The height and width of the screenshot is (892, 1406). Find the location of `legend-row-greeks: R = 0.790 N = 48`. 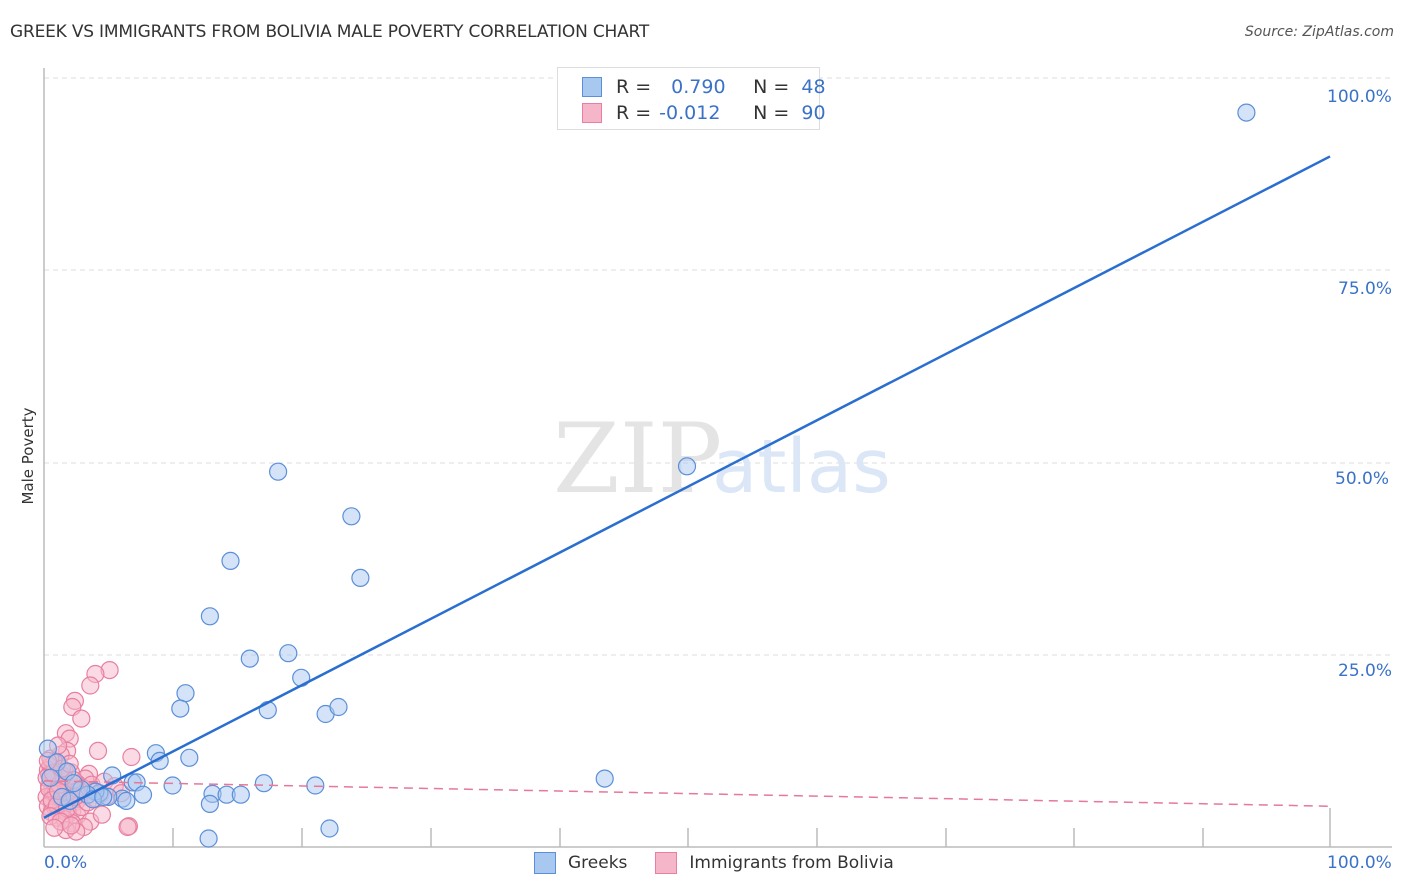

legend-row-greeks: R = 0.790 N = 48 is located at coordinates (704, 87).